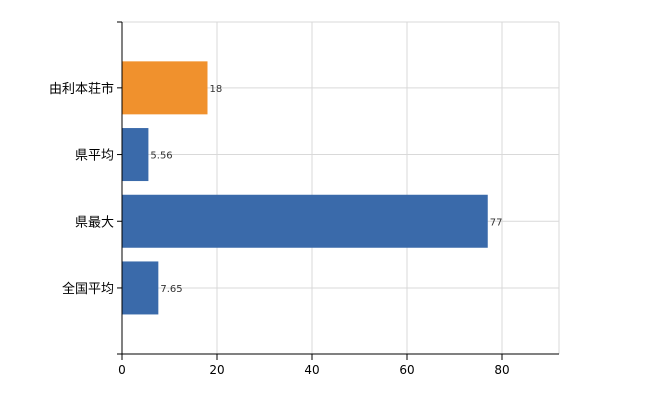  I want to click on bar-value-label: 7.65, so click(171, 289).